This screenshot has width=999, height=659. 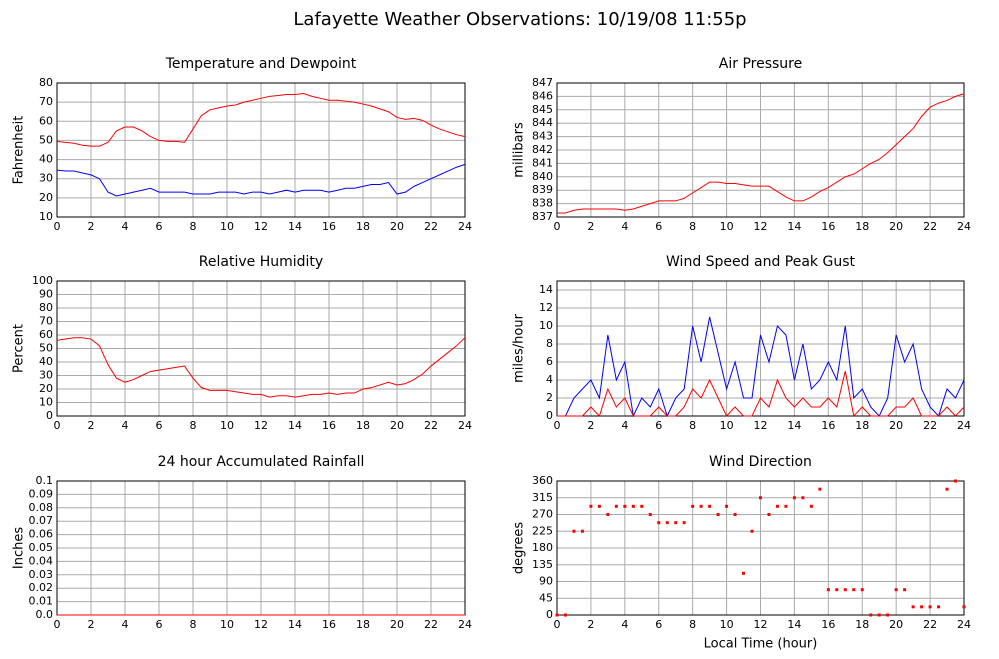 What do you see at coordinates (45, 614) in the screenshot?
I see `y-tick-label: 0.0` at bounding box center [45, 614].